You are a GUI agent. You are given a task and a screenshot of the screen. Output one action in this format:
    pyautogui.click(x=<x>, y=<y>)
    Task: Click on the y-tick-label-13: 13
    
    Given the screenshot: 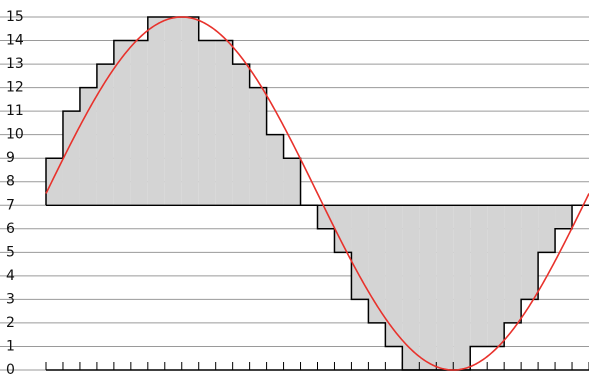 What is the action you would take?
    pyautogui.click(x=15, y=64)
    